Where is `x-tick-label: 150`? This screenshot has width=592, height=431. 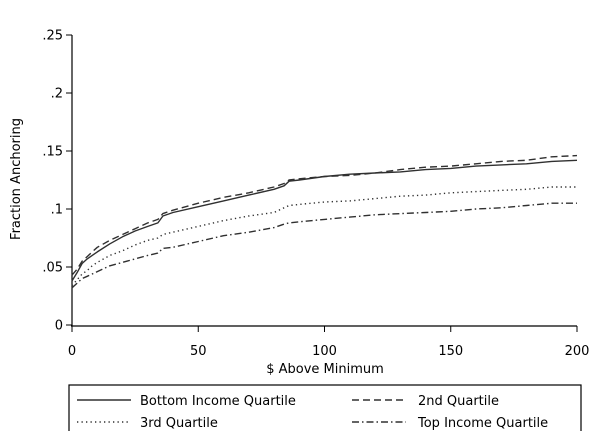
x-tick-label: 150 is located at coordinates (450, 351).